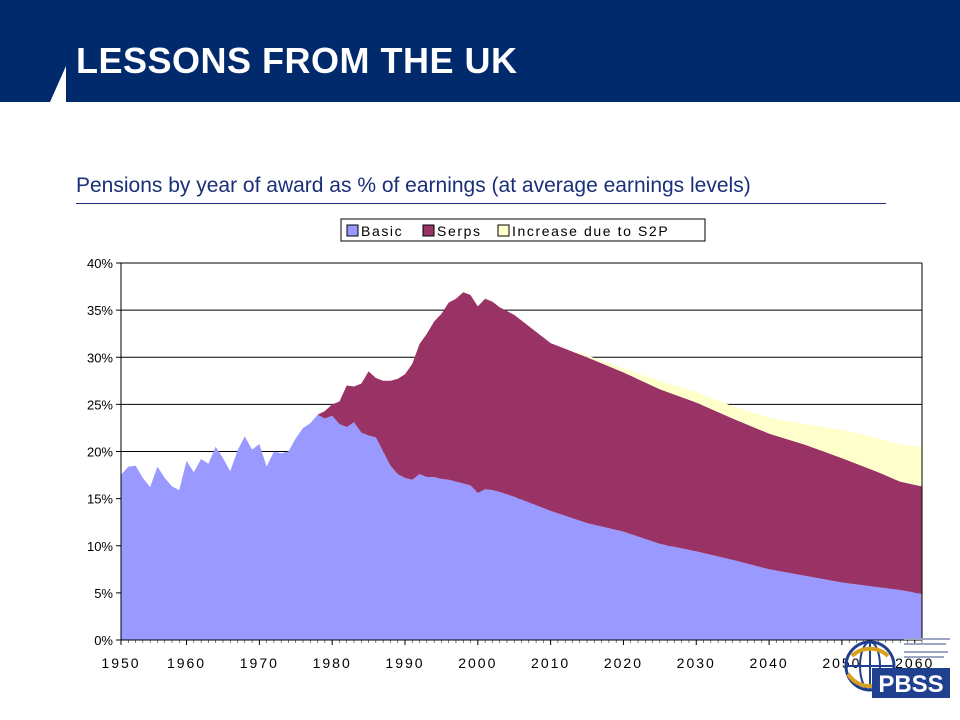  I want to click on slide-title: LESSONS FROM THE UK, so click(297, 60).